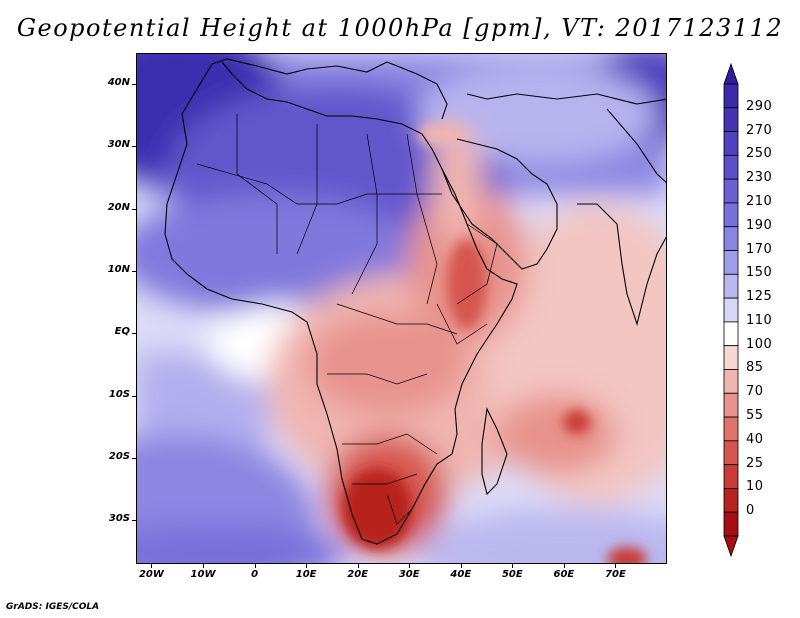 This screenshot has height=618, width=800. Describe the element at coordinates (358, 574) in the screenshot. I see `lon-label: 20E` at that location.